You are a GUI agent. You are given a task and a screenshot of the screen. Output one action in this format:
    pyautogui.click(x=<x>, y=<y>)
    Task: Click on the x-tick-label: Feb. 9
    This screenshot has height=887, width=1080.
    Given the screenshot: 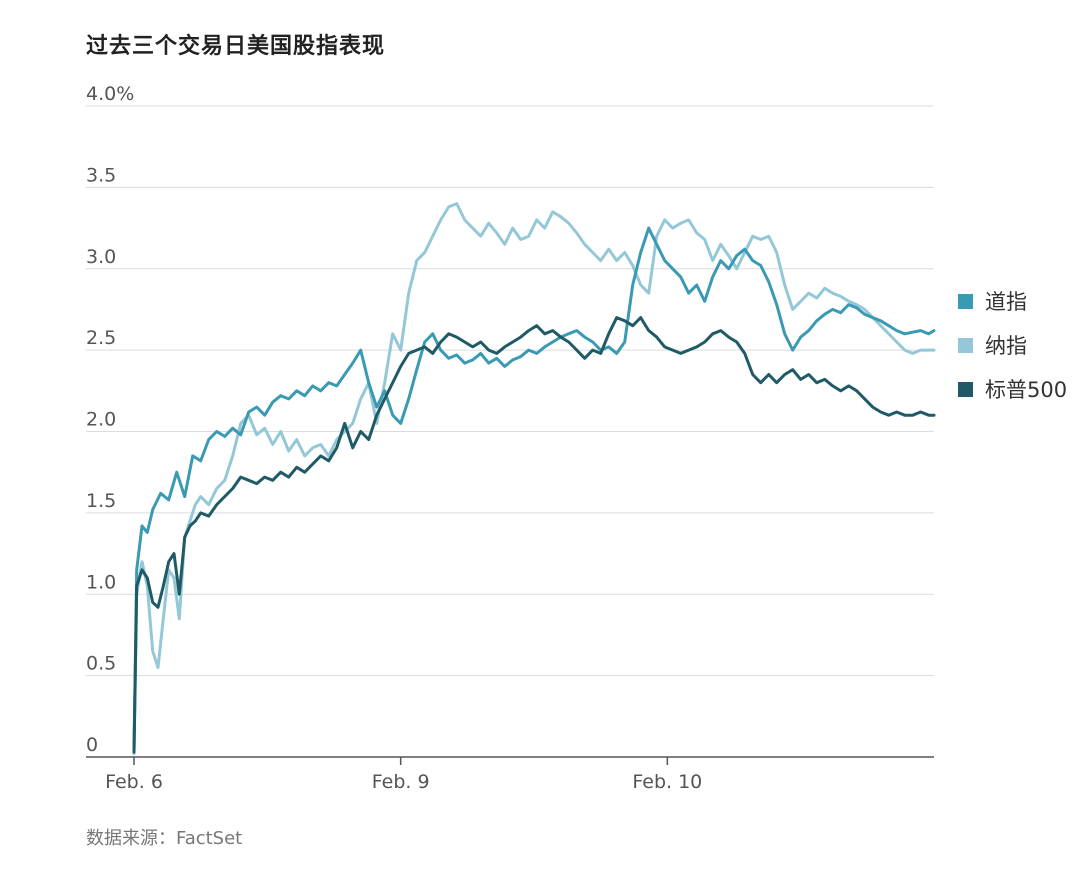 What is the action you would take?
    pyautogui.click(x=401, y=782)
    